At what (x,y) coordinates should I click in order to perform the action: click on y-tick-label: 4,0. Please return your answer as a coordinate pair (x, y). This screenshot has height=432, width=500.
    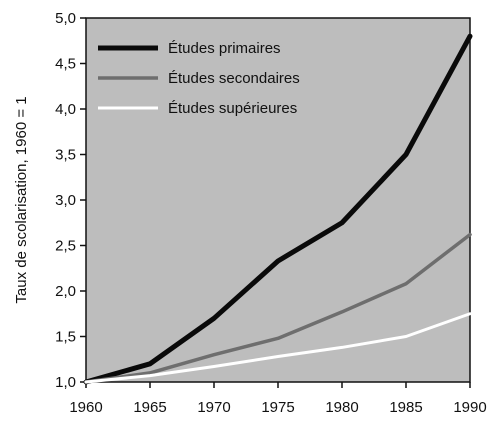
    Looking at the image, I should click on (65, 109).